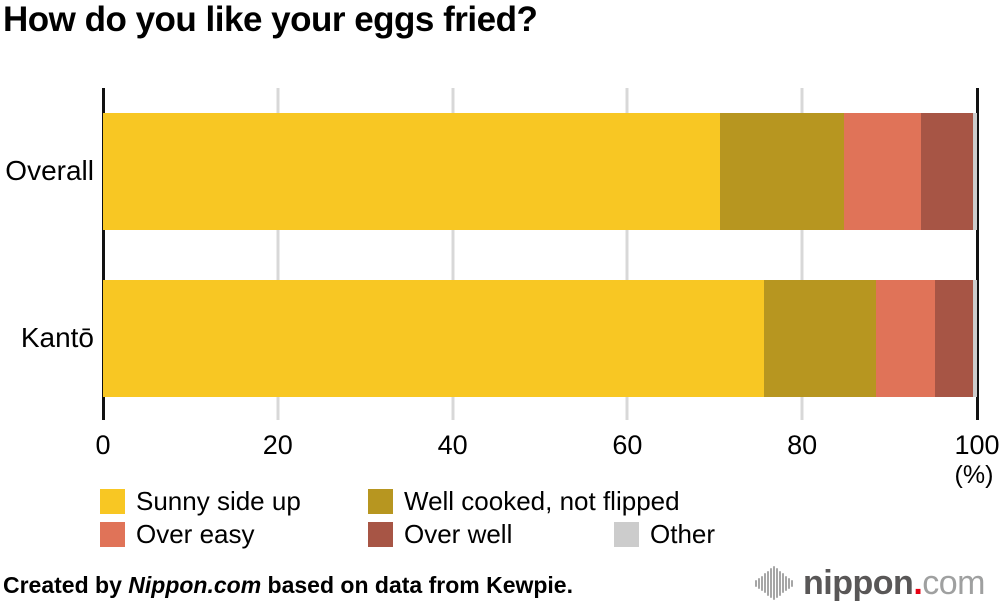 The width and height of the screenshot is (1000, 610). I want to click on nippon-logo: nippon.com, so click(870, 583).